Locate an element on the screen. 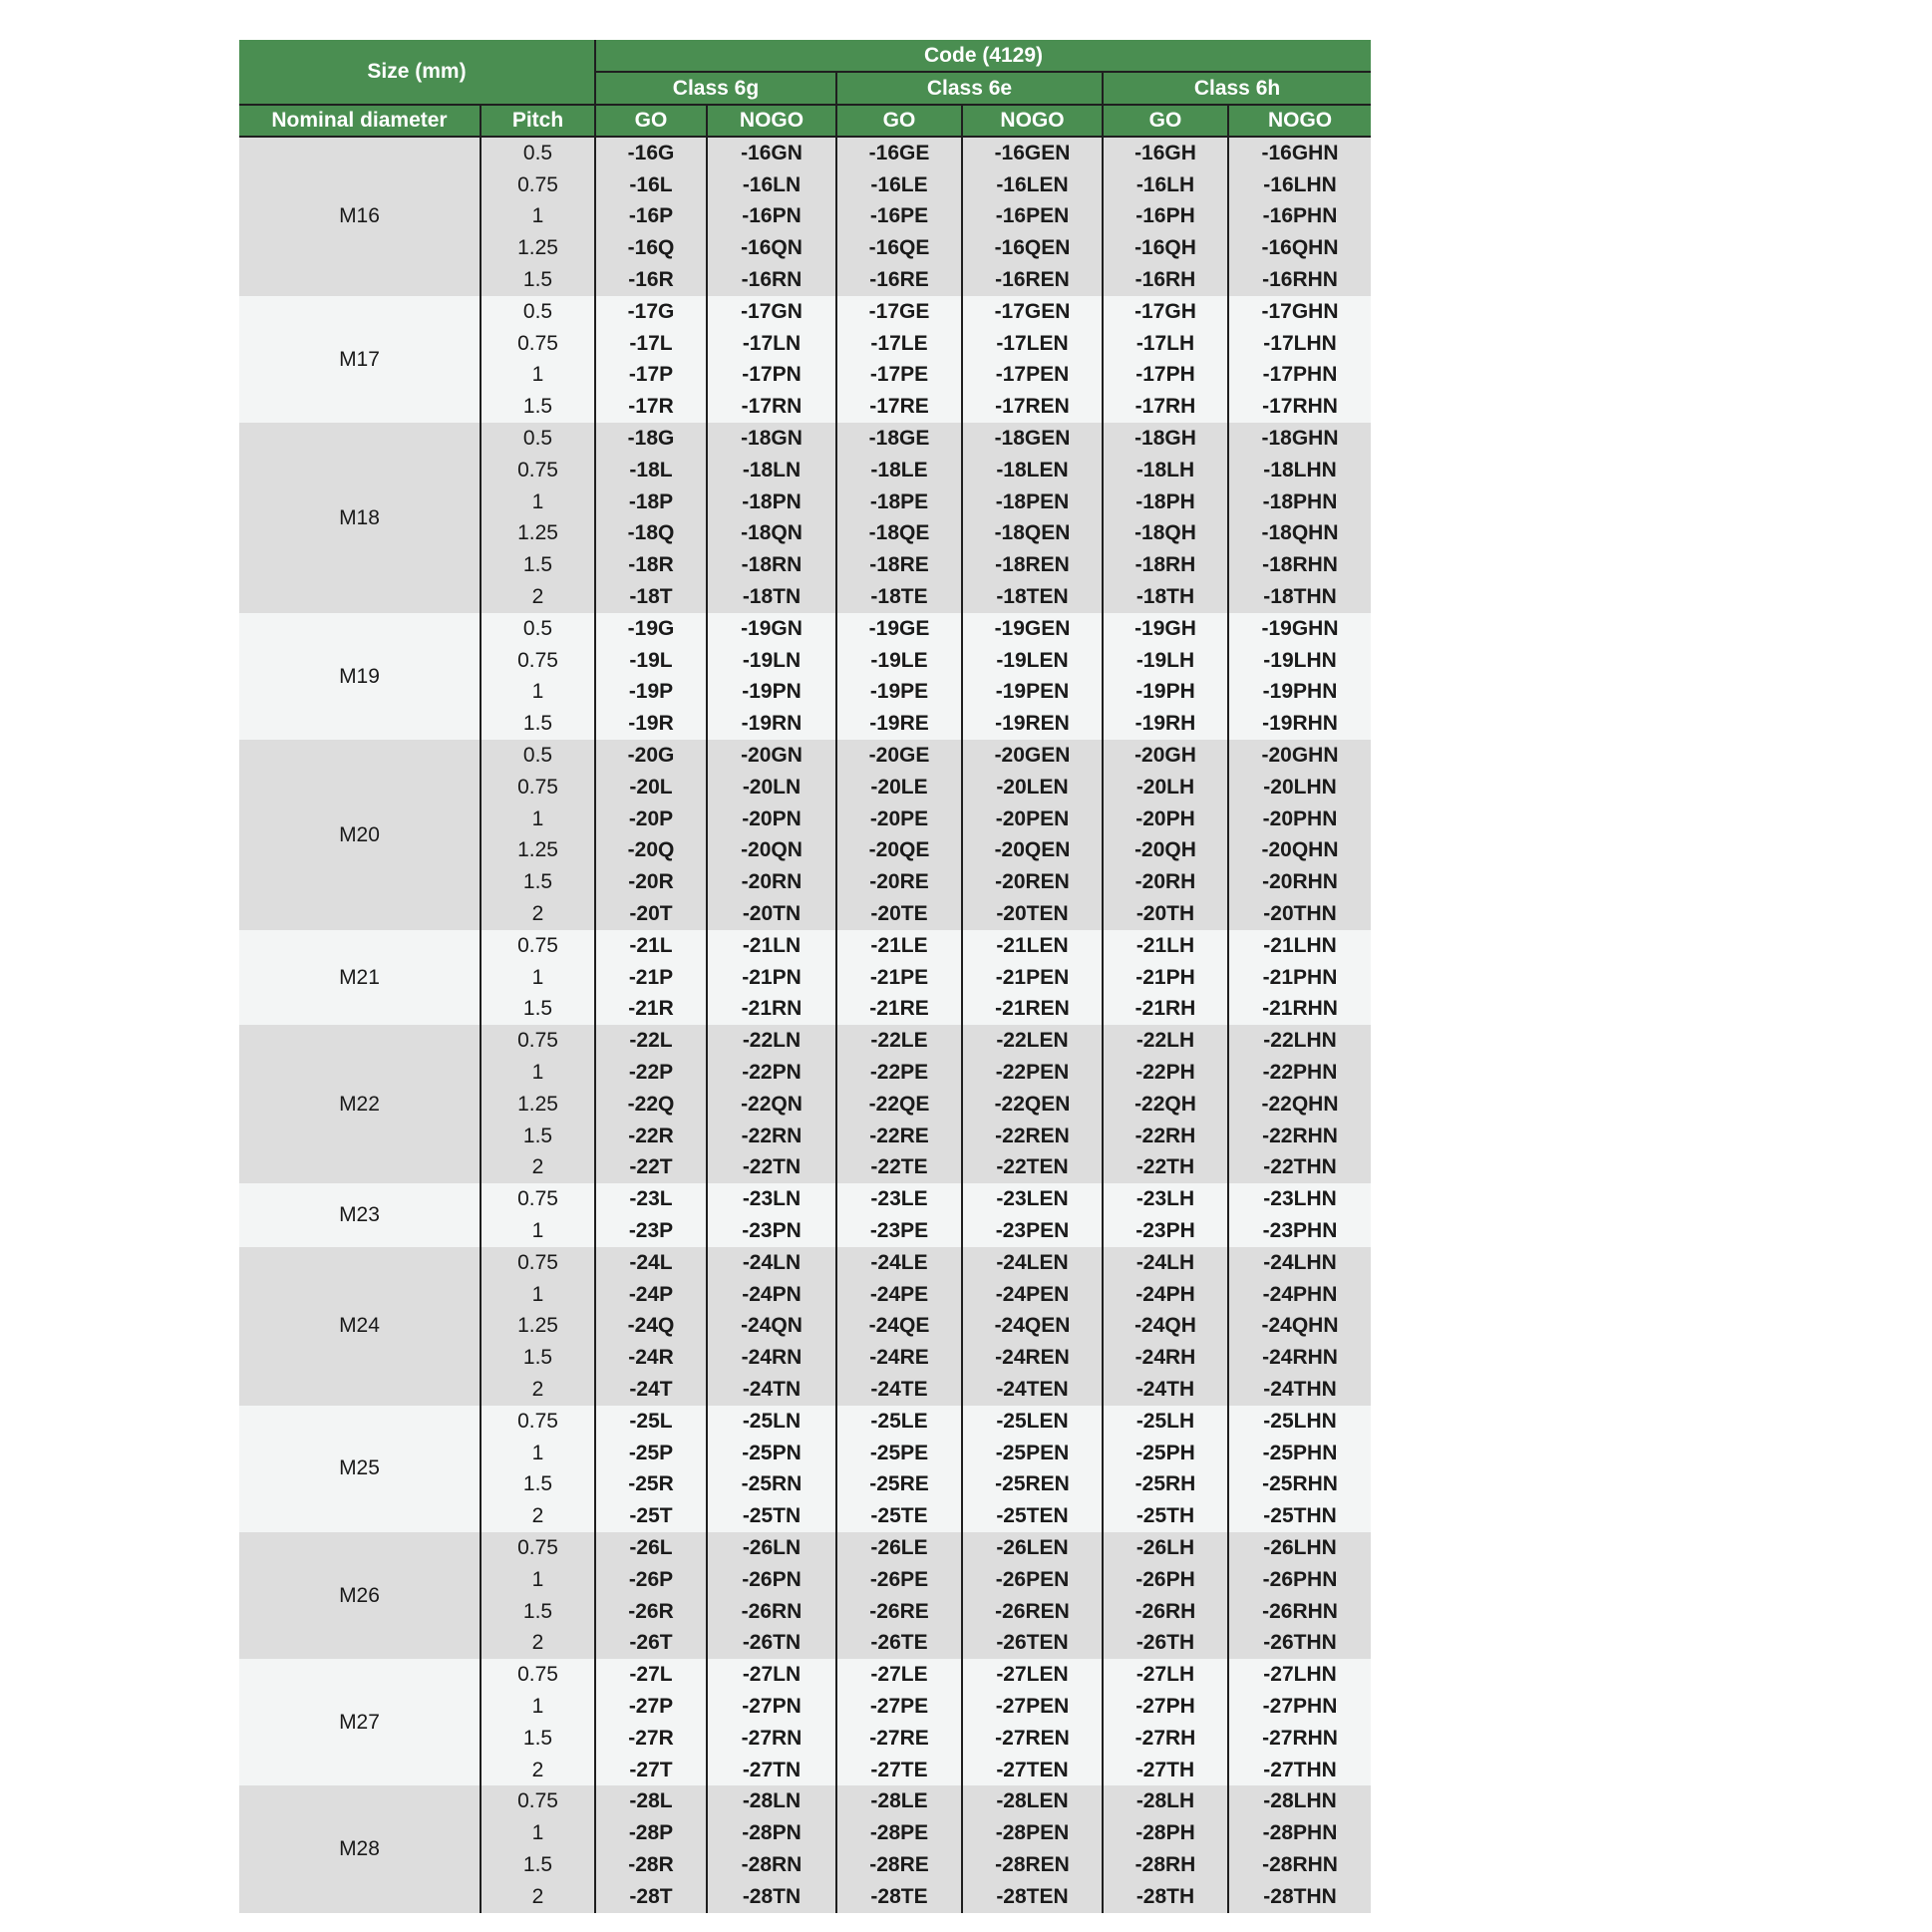 This screenshot has width=1932, height=1932. class-6h-go-code: -26RH is located at coordinates (1165, 1611).